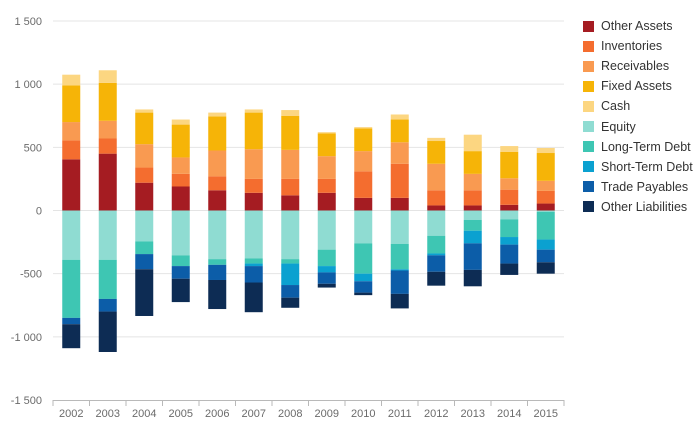  What do you see at coordinates (638, 187) in the screenshot?
I see `legend-item: Trade Payables` at bounding box center [638, 187].